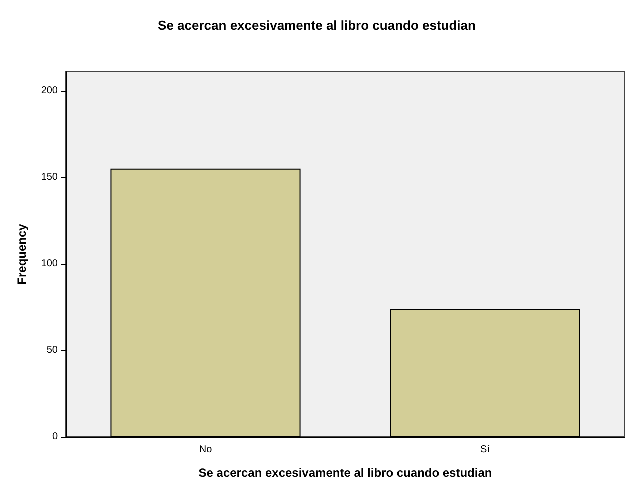  I want to click on y-tick-label: 0, so click(55, 437).